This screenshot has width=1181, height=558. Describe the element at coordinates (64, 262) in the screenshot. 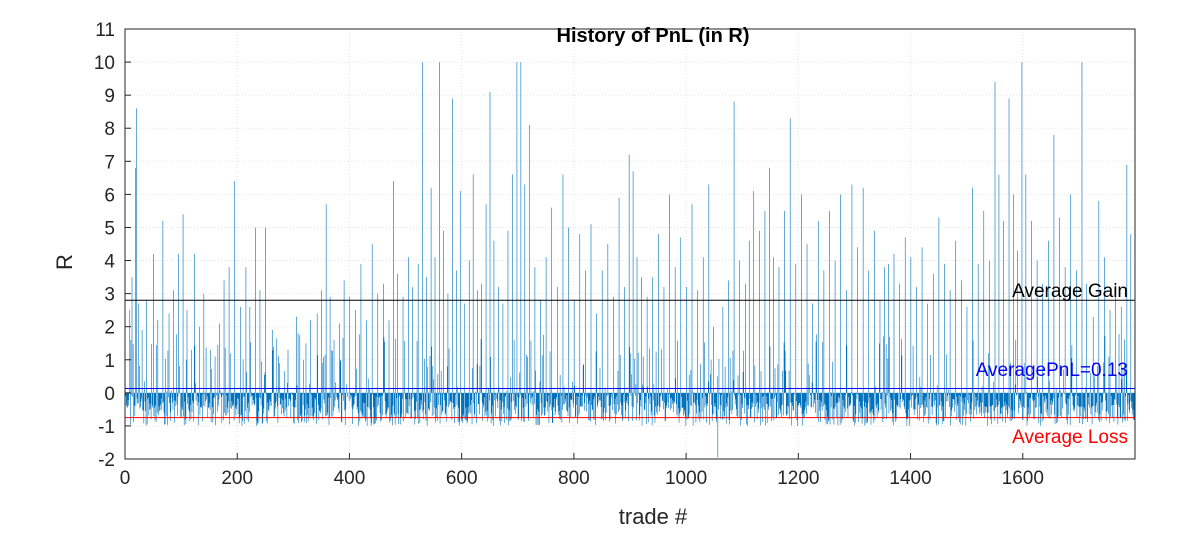

I see `y-axis-label: R` at that location.